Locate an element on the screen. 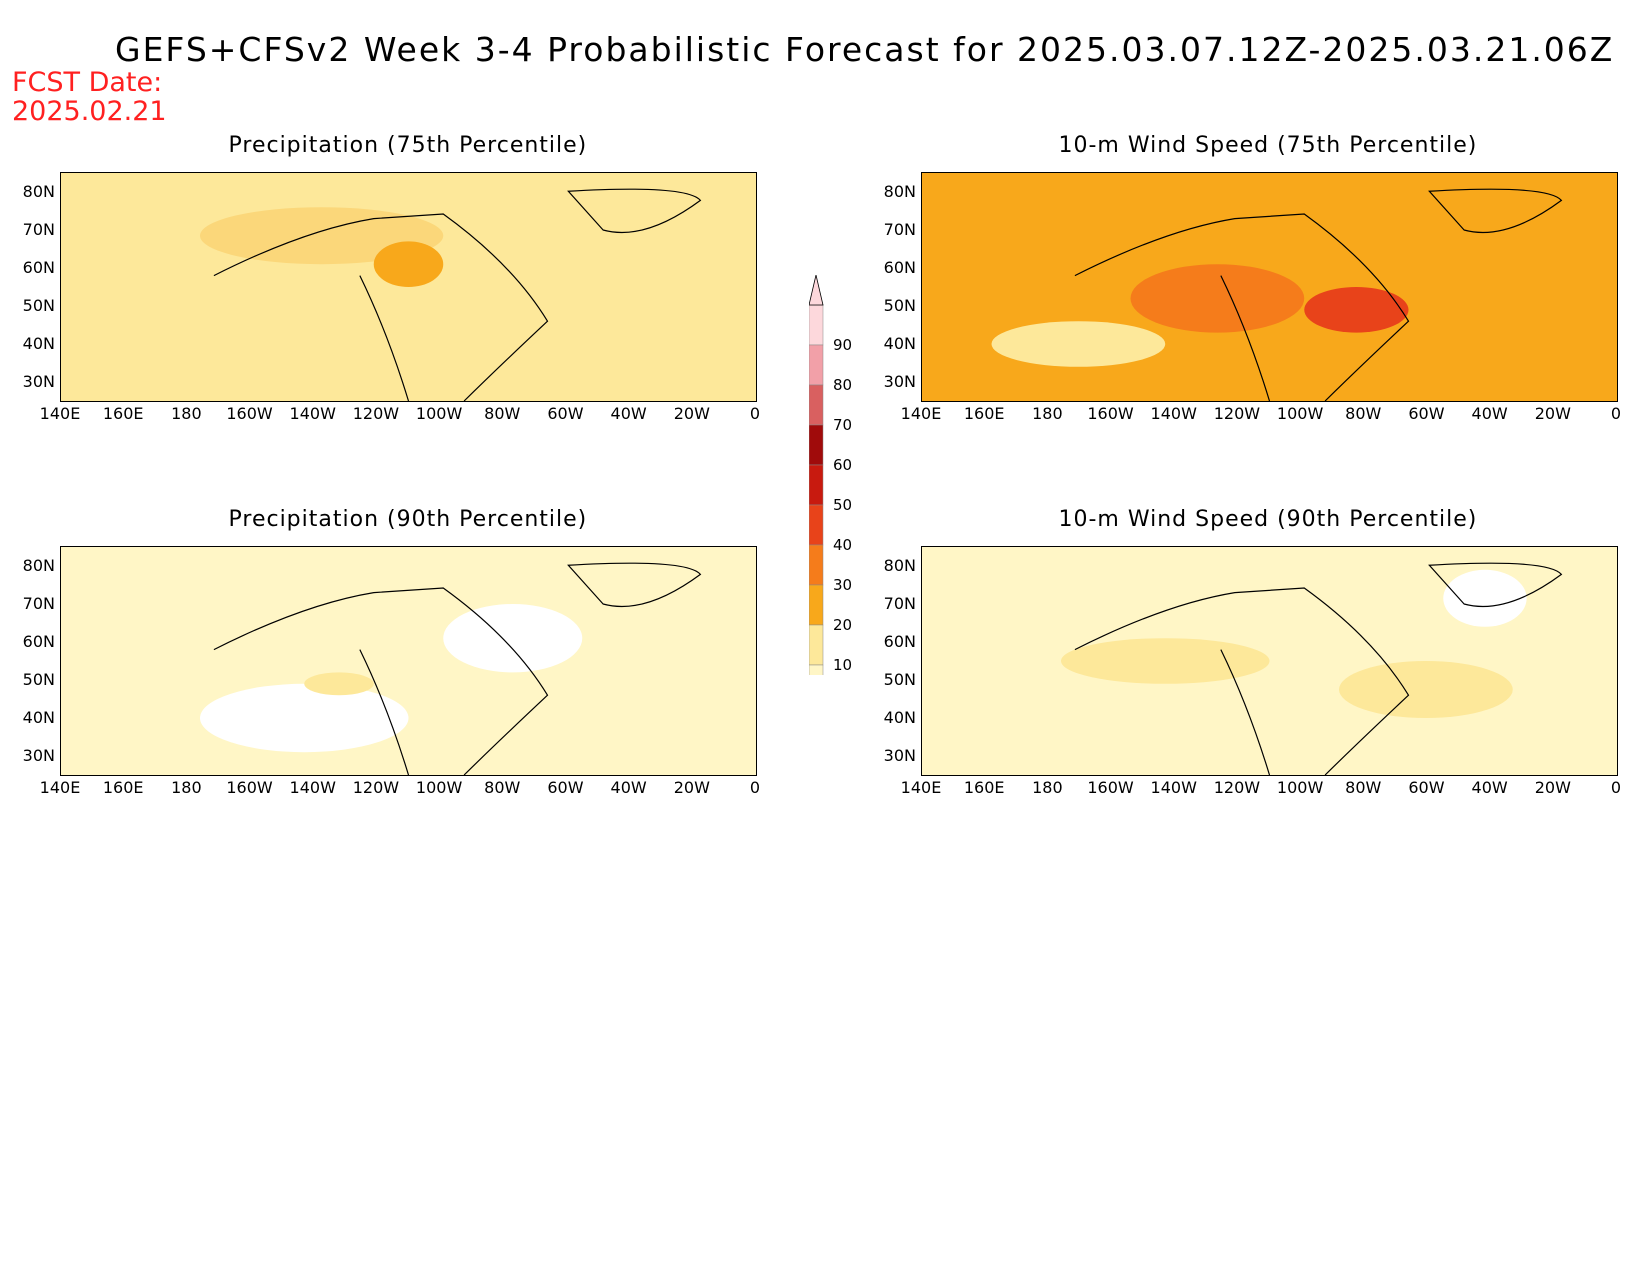  fcst-date-label: FCST Date: is located at coordinates (87, 82).